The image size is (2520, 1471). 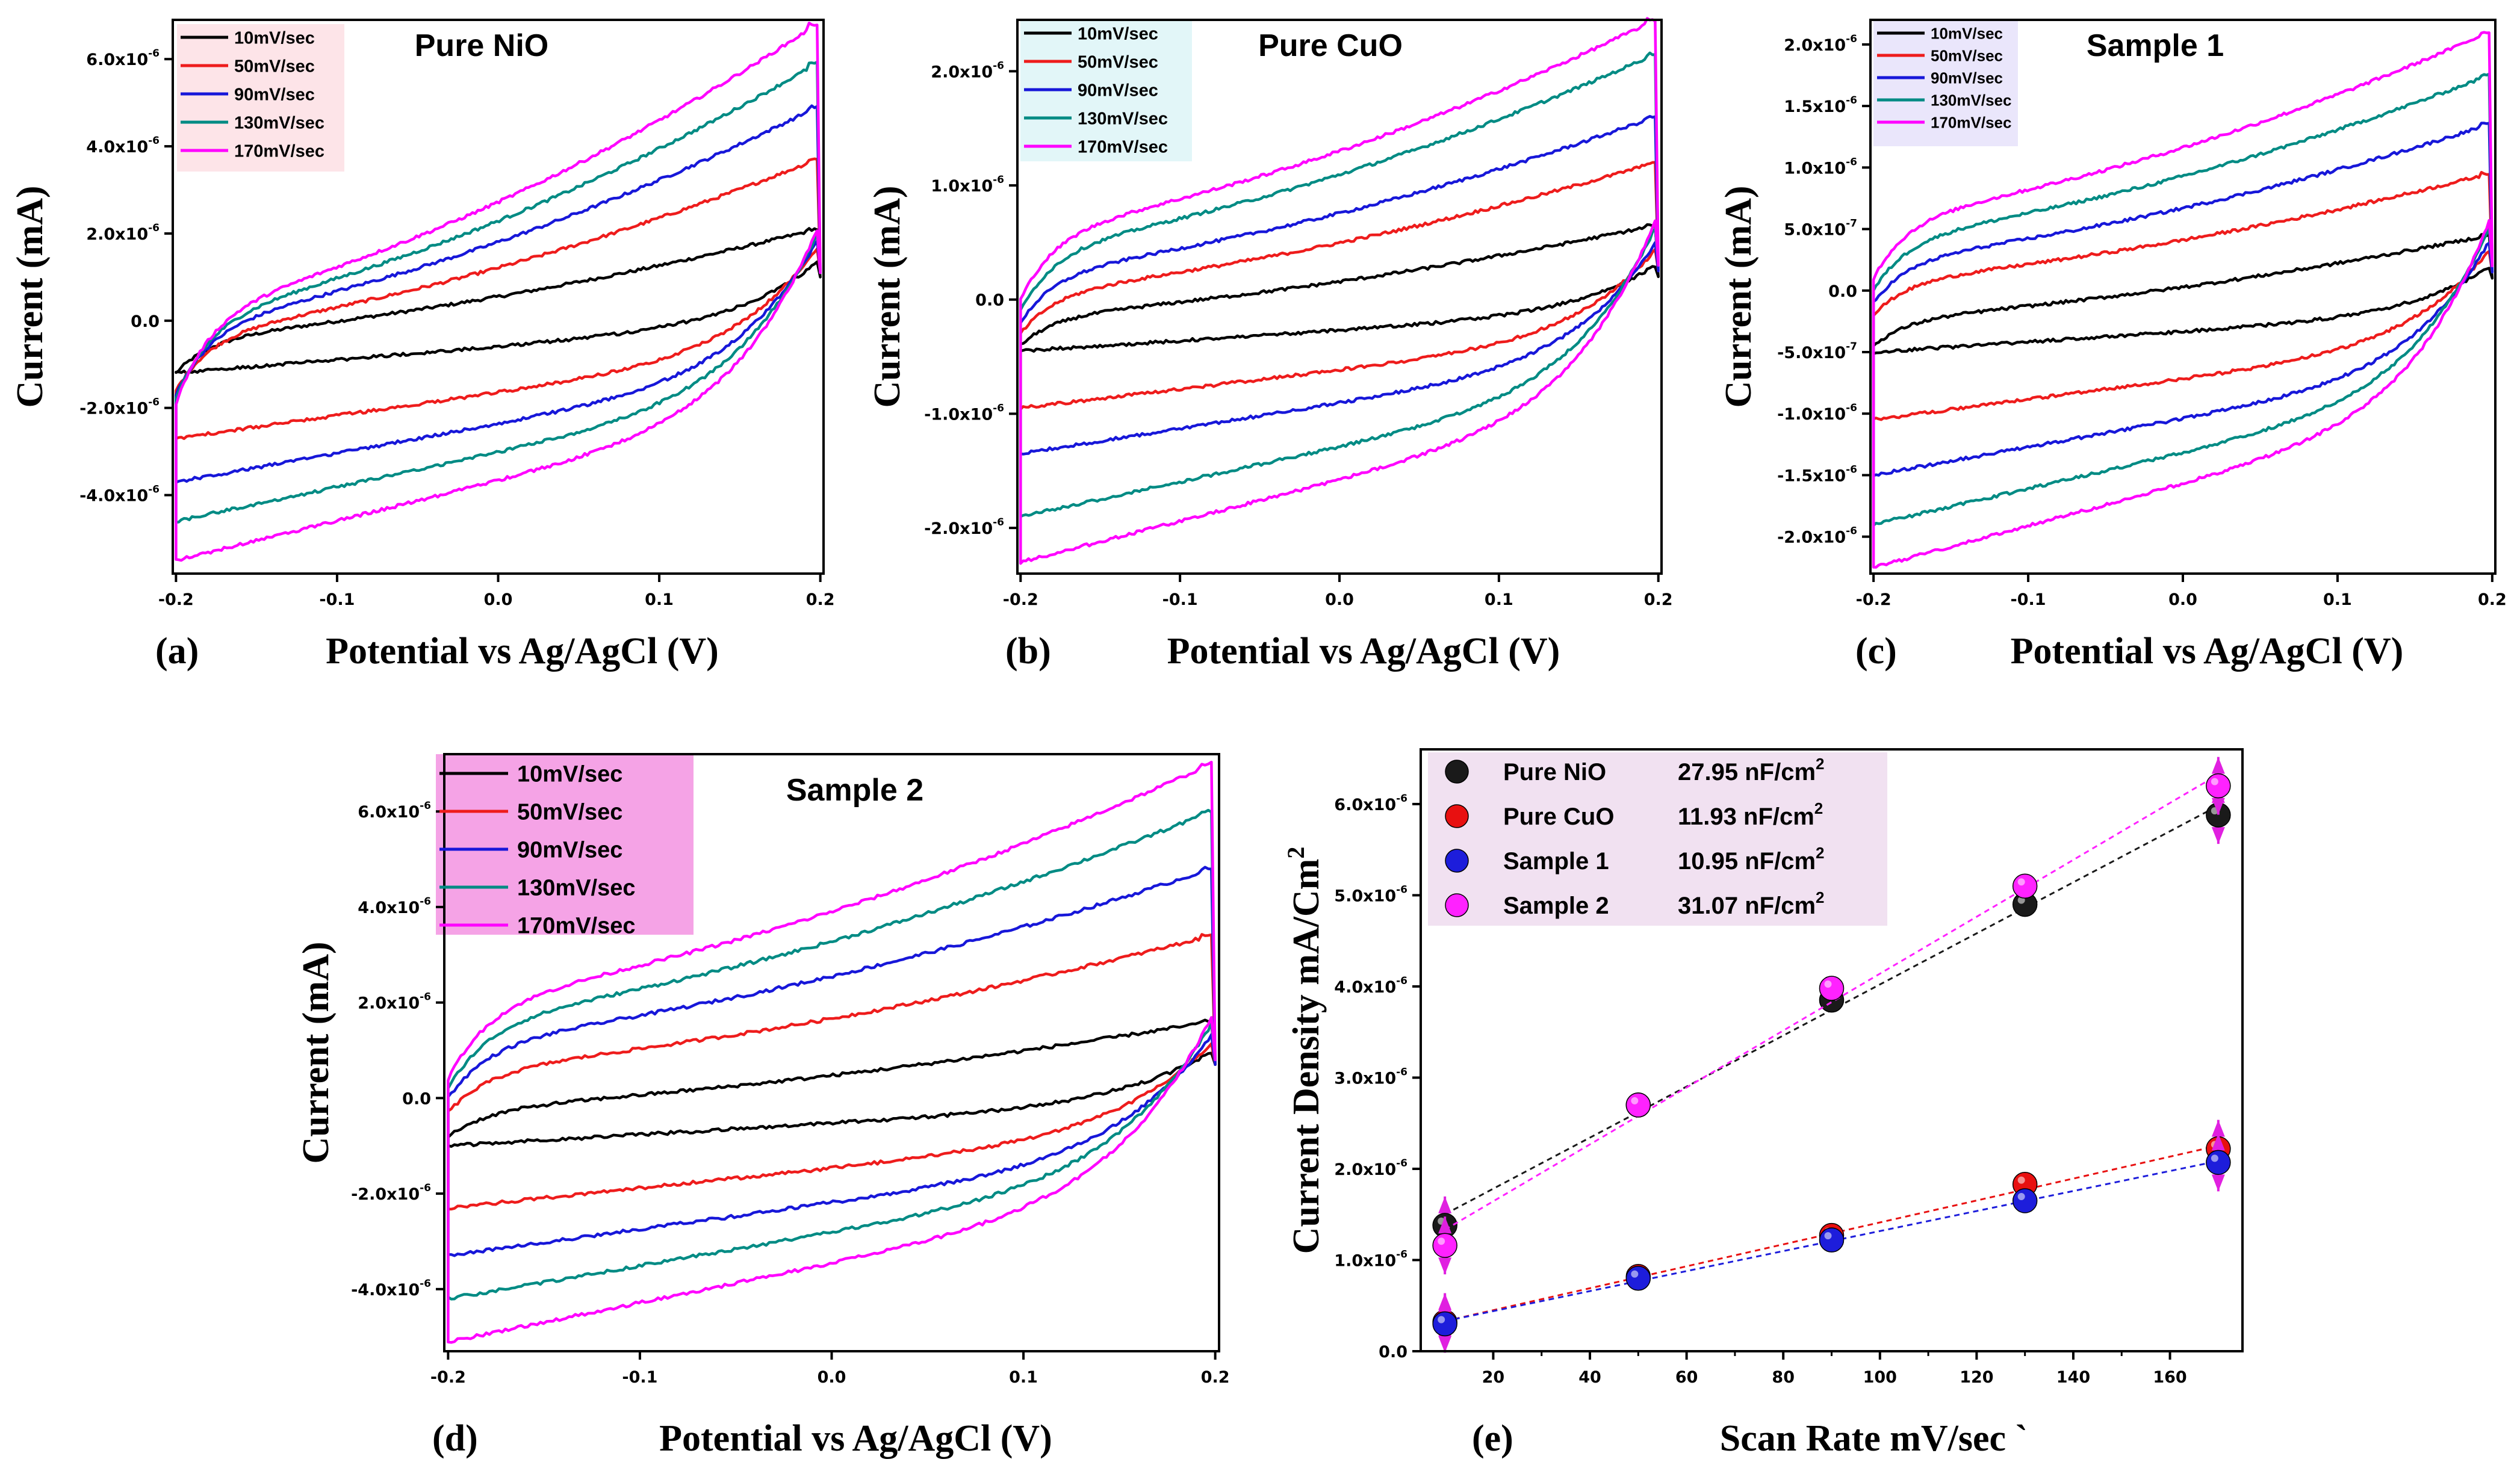 What do you see at coordinates (2183, 300) in the screenshot?
I see `cv-loop-170mvsec` at bounding box center [2183, 300].